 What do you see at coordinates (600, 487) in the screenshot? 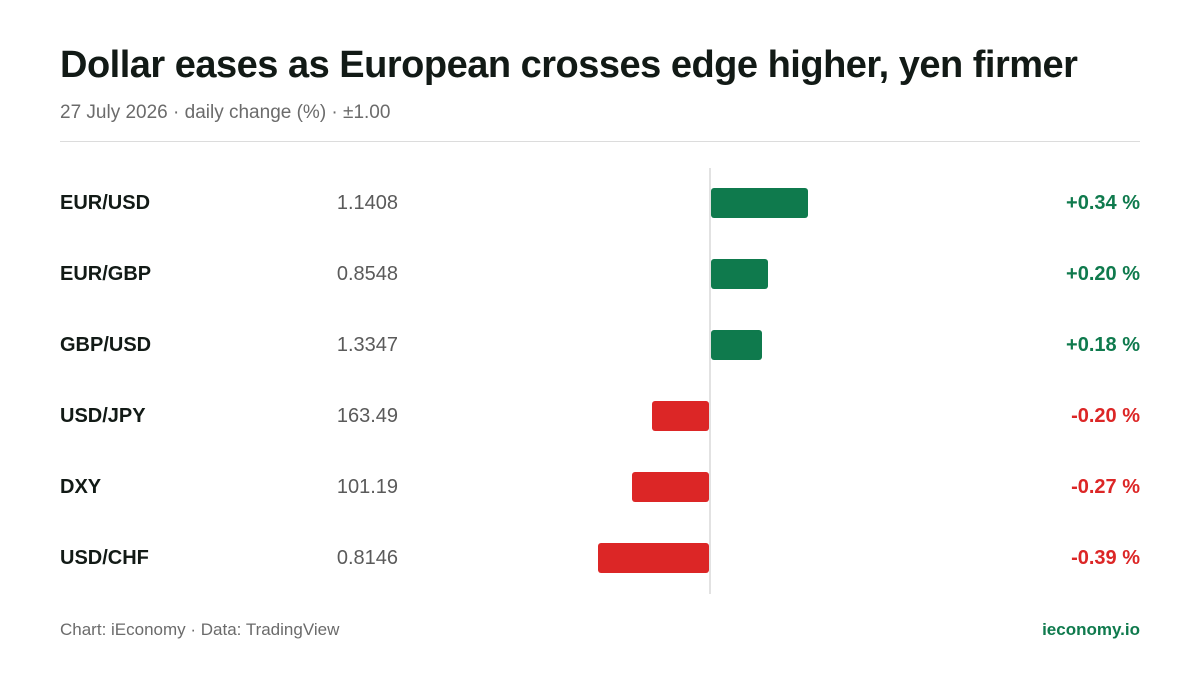
I see `bar-row: DXY 101.19 -0.27 %` at bounding box center [600, 487].